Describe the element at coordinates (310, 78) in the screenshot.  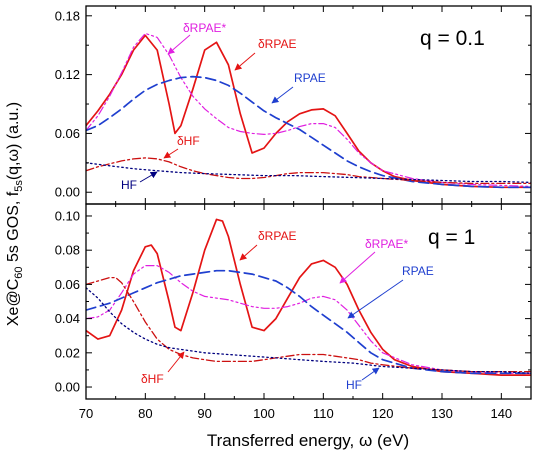
I see `annot-top-rpae: RPAE` at that location.